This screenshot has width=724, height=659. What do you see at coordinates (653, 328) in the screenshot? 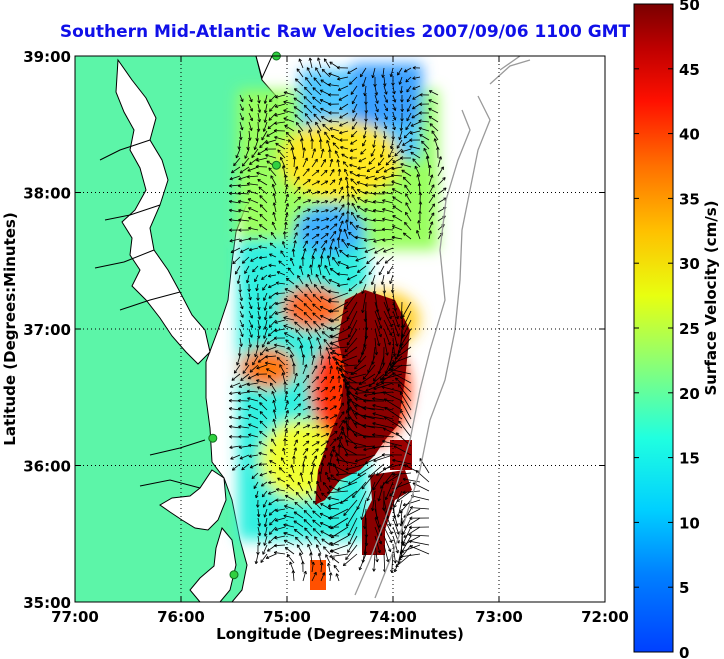
I see `colorbar-ramp` at bounding box center [653, 328].